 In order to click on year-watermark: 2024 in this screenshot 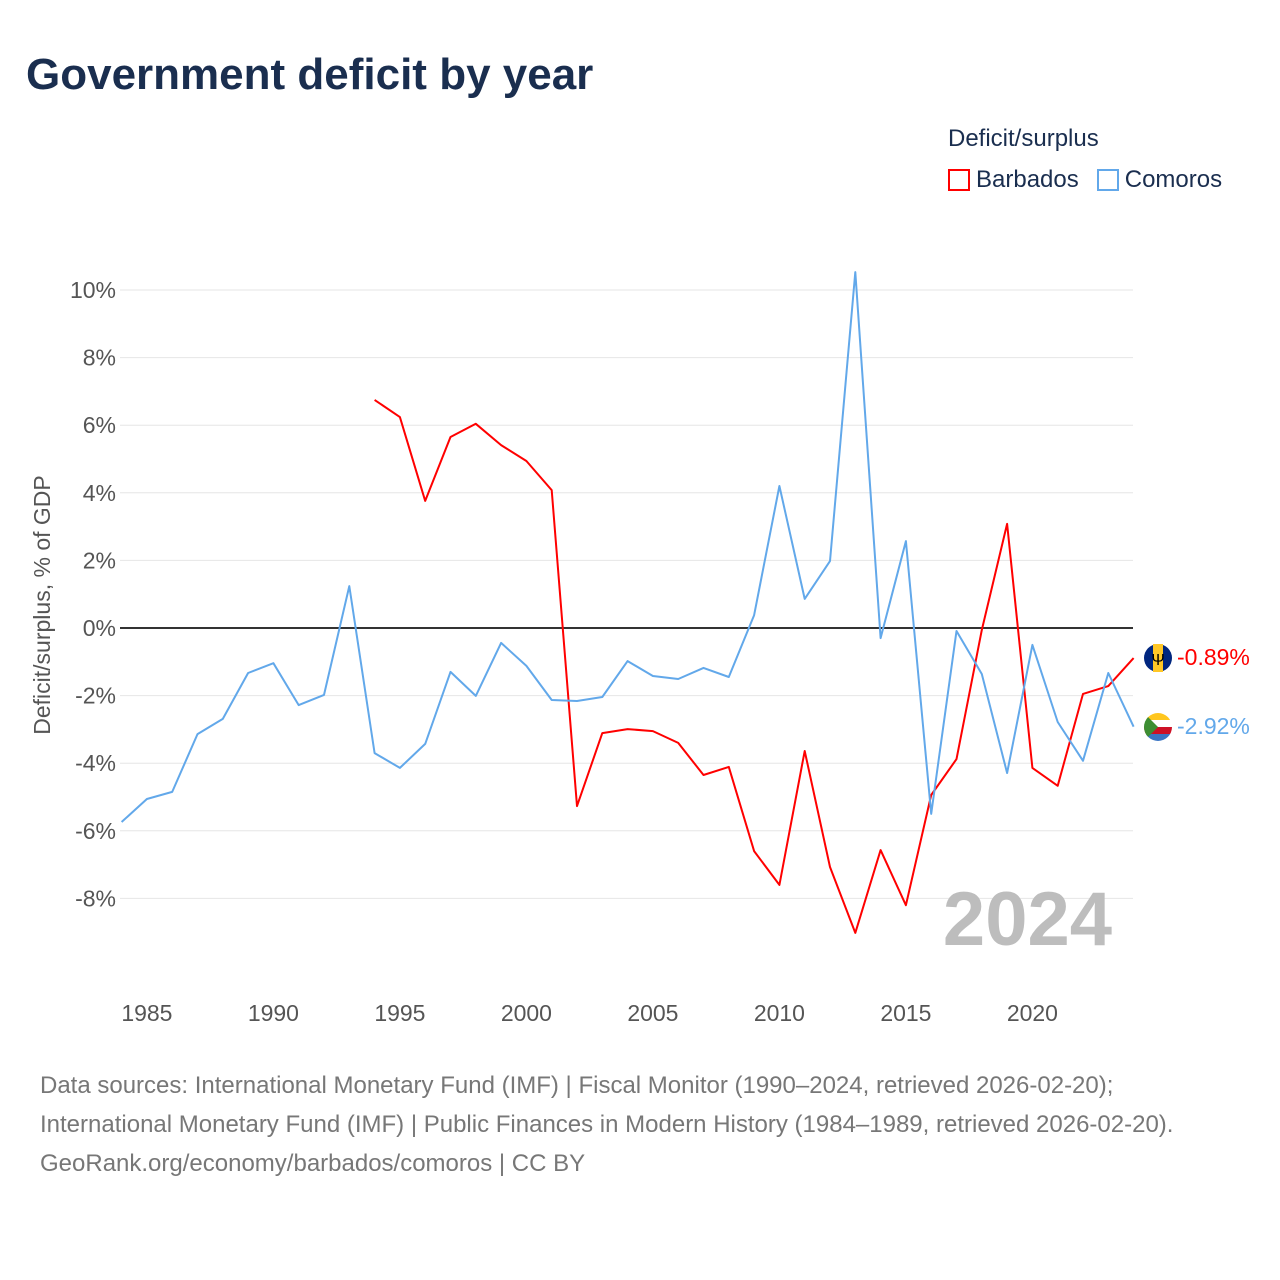, I will do `click(1027, 919)`.